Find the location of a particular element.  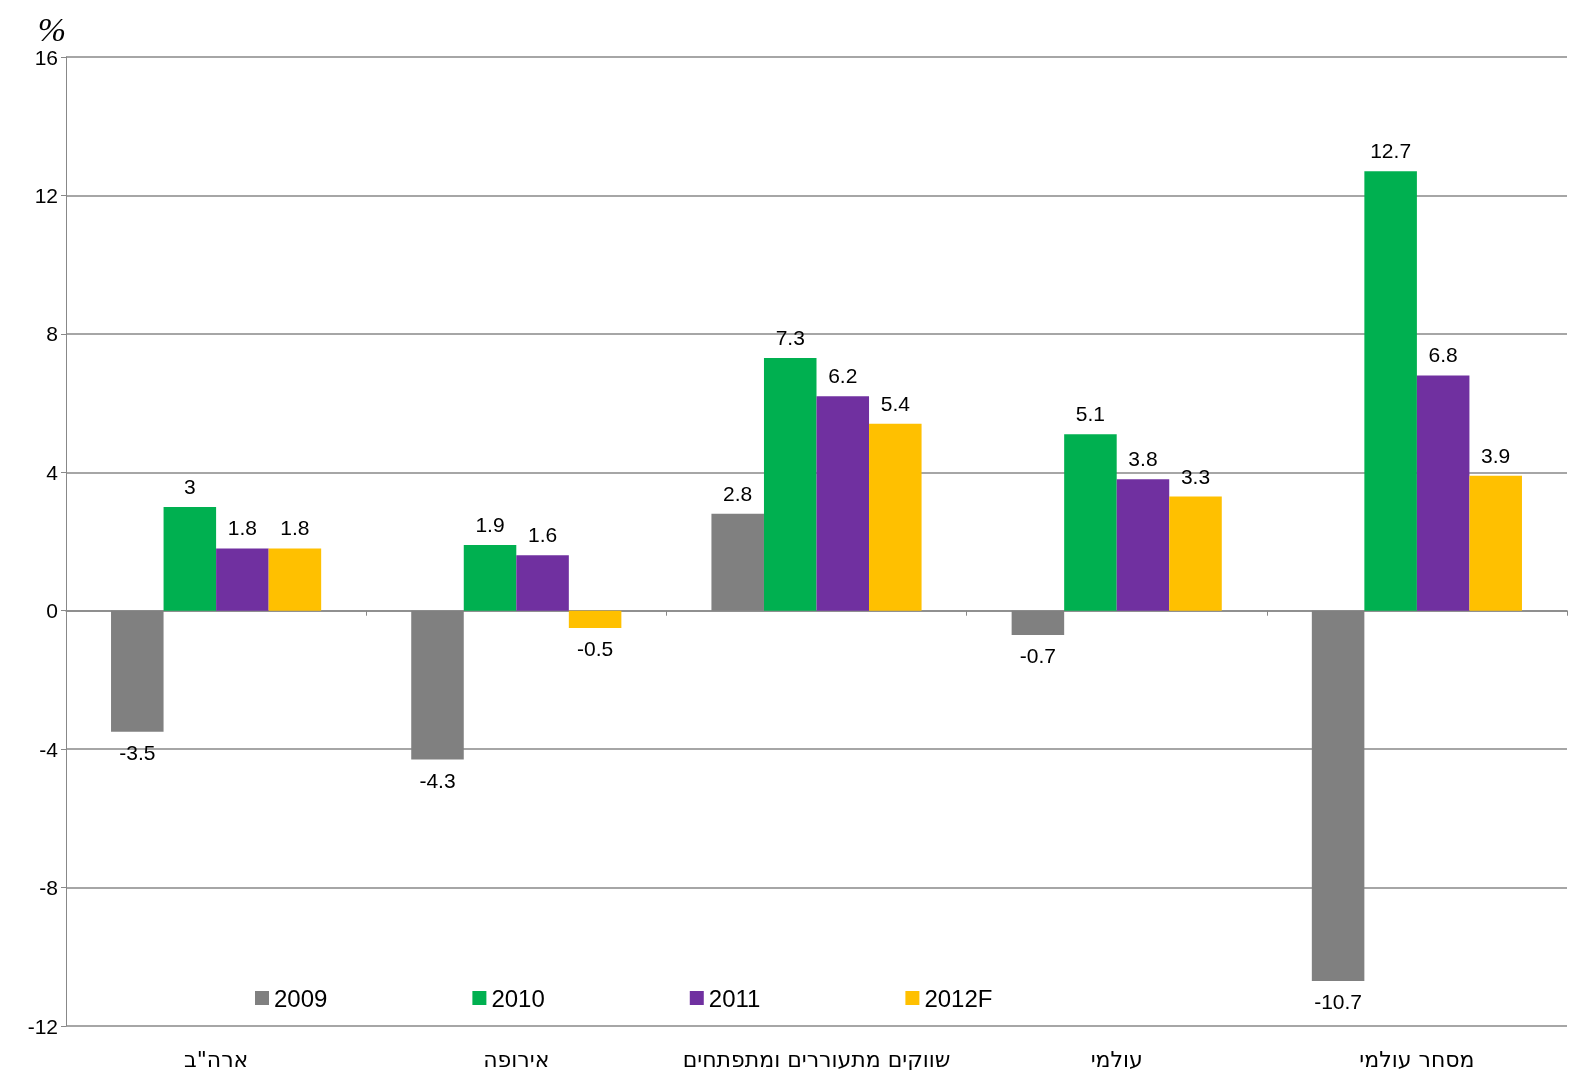

data-label: 5.1 is located at coordinates (1090, 414).